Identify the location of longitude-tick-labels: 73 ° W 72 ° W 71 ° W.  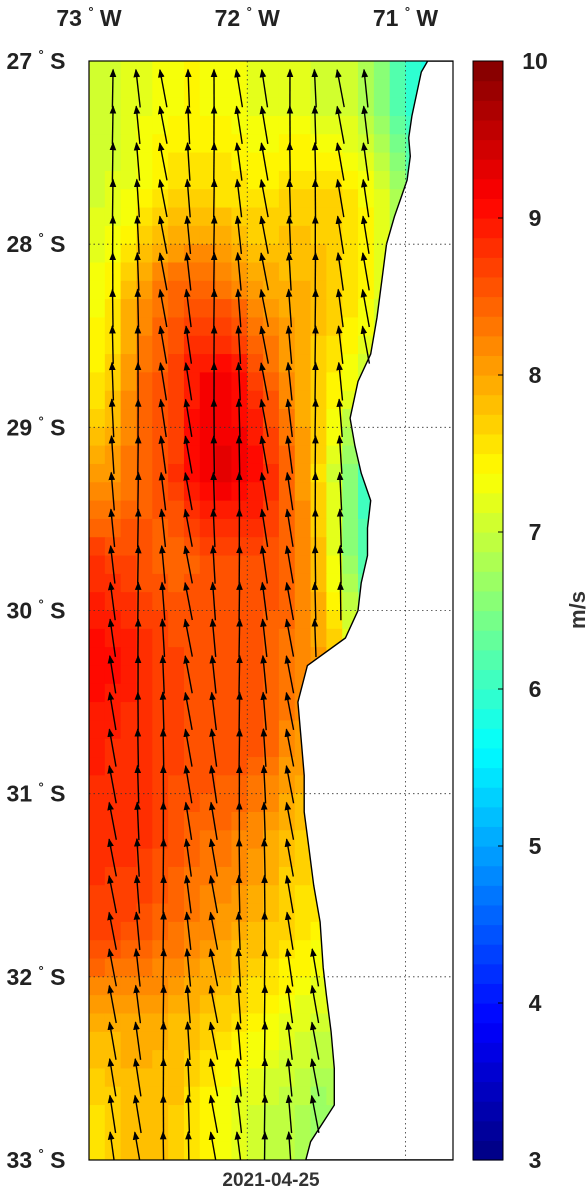
(247, 17).